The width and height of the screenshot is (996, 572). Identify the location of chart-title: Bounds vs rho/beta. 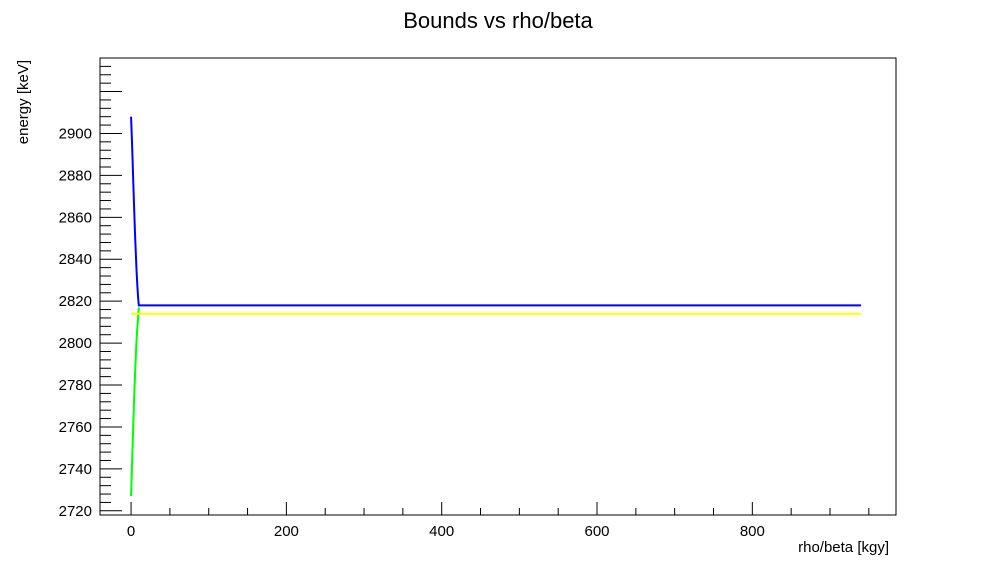
(498, 20).